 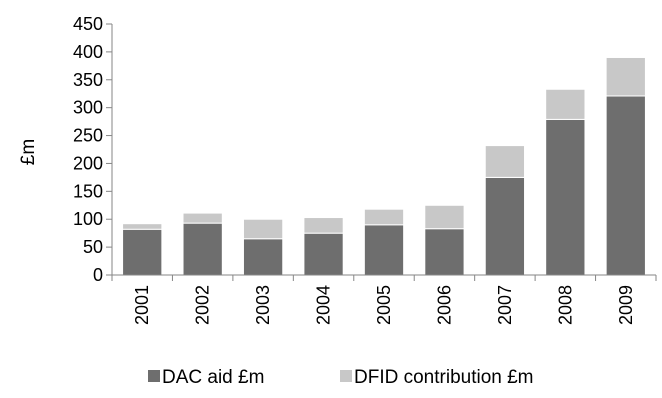 I want to click on legend-swatch-dac-aid, so click(x=154, y=376).